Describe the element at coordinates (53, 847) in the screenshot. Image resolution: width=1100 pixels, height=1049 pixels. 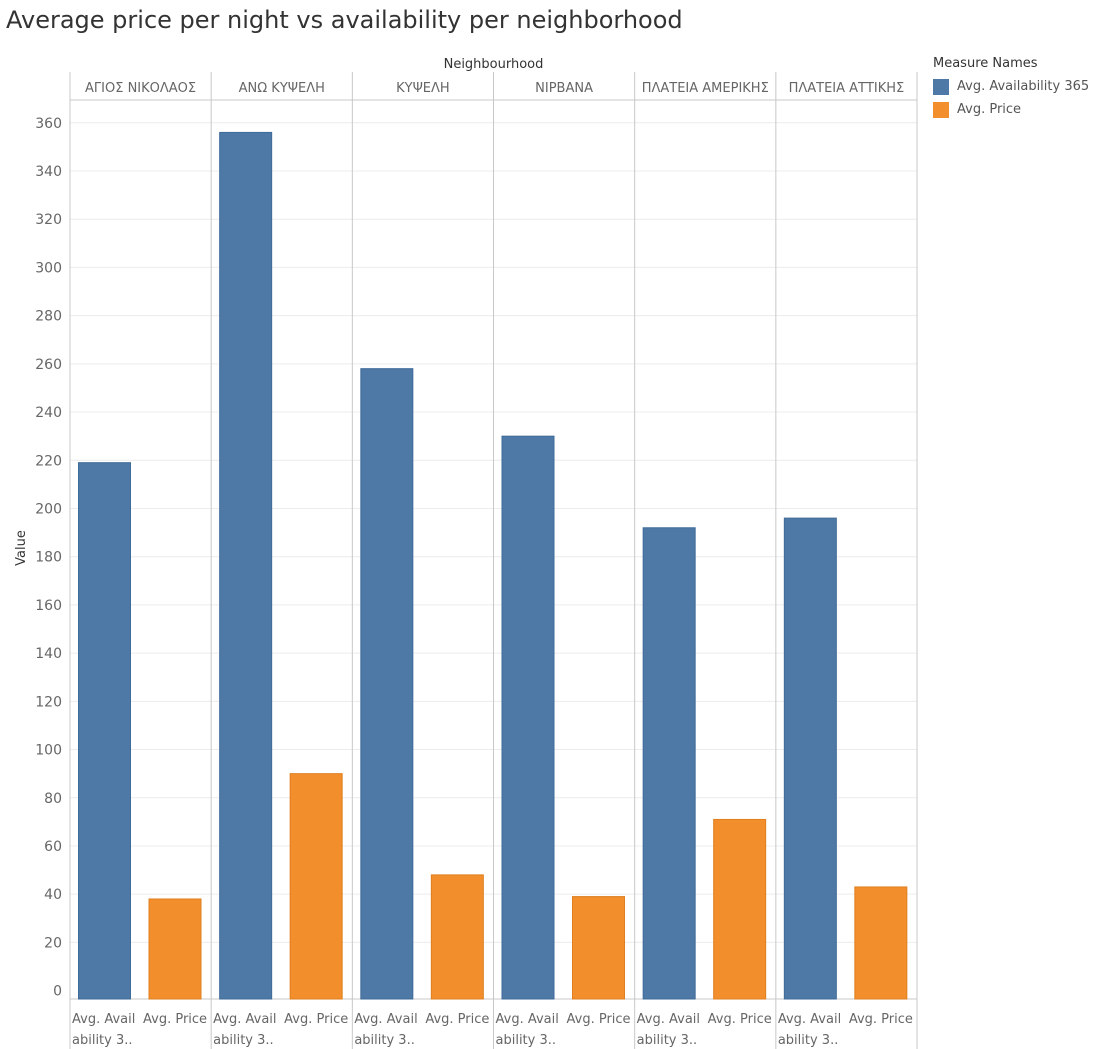
I see `y-tick-label: 60` at that location.